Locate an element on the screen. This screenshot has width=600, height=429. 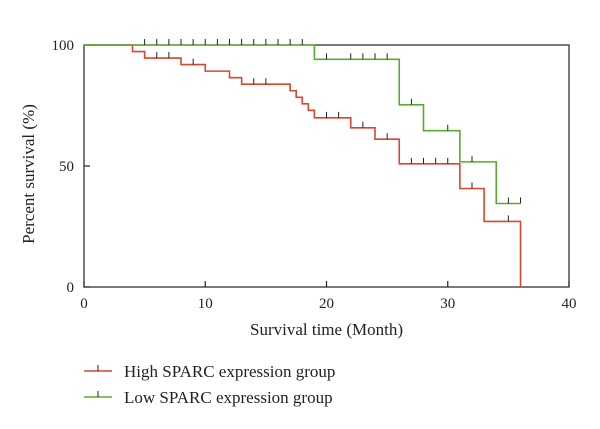
y-tick-label: 0 is located at coordinates (71, 288).